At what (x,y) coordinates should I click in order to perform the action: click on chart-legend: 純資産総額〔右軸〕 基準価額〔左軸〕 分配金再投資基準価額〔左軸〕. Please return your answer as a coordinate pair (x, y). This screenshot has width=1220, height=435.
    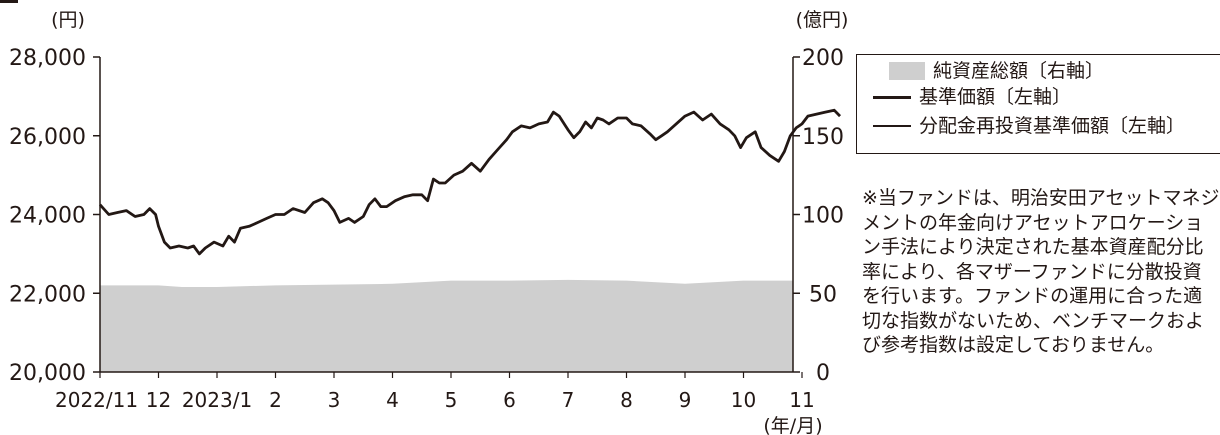
    Looking at the image, I should click on (1038, 104).